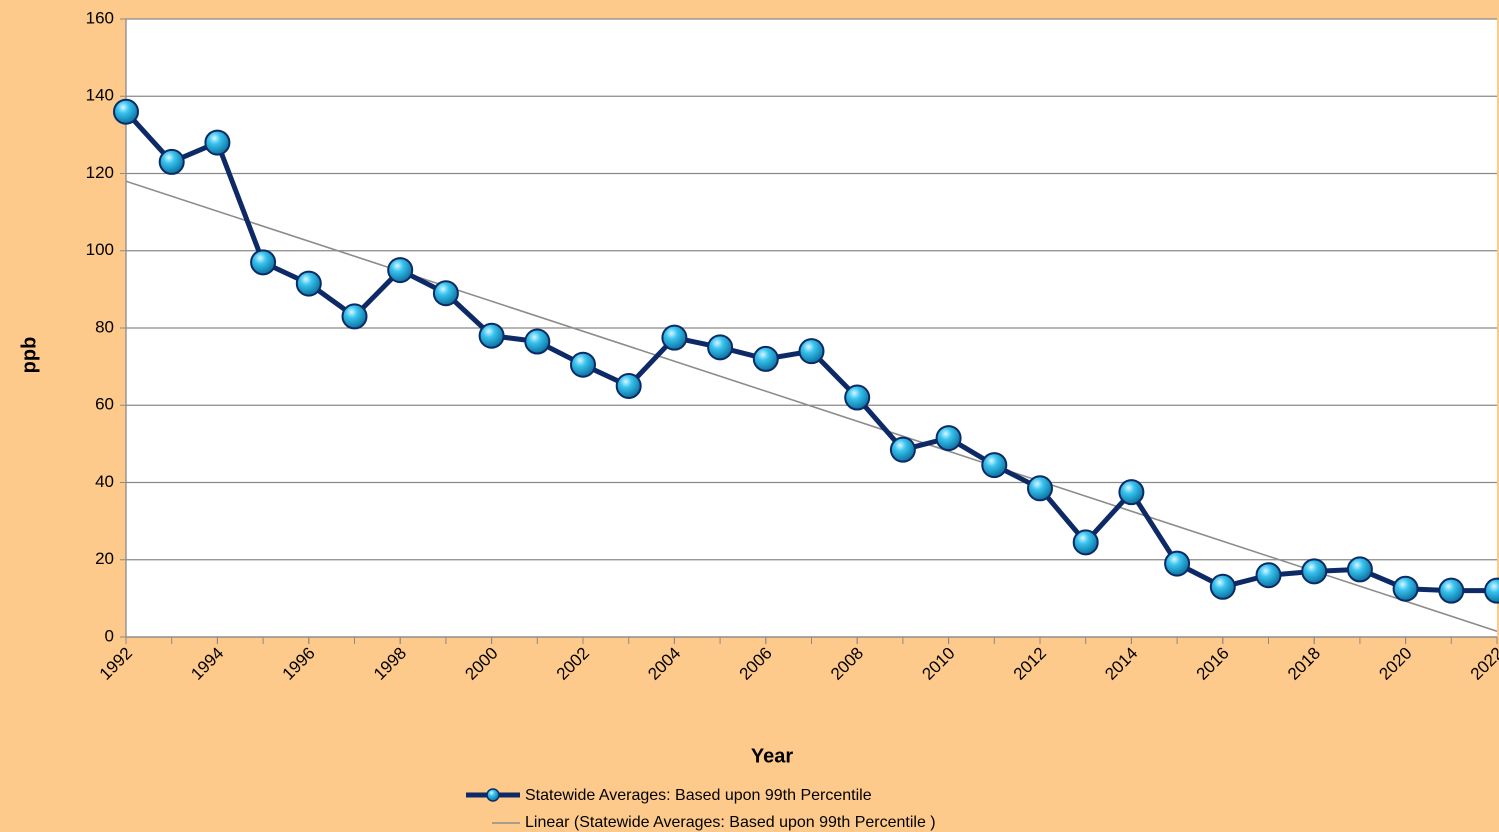 The height and width of the screenshot is (832, 1499). What do you see at coordinates (1213, 664) in the screenshot?
I see `x-tick-label: 2016` at bounding box center [1213, 664].